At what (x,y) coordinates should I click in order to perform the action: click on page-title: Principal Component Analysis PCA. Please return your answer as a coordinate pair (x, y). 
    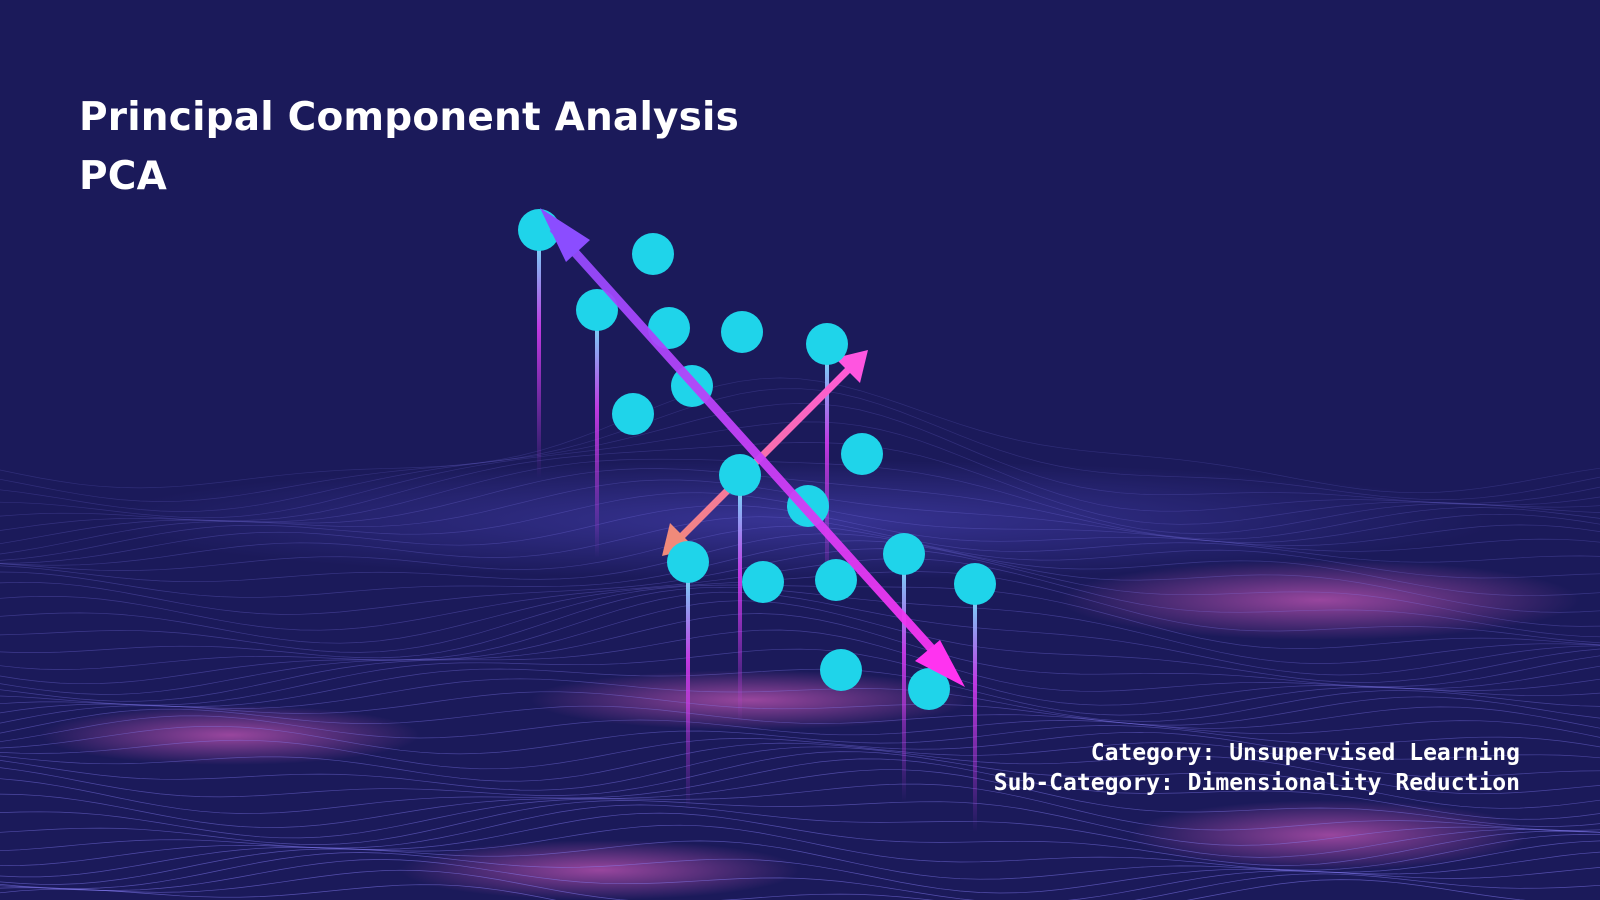
    Looking at the image, I should click on (409, 147).